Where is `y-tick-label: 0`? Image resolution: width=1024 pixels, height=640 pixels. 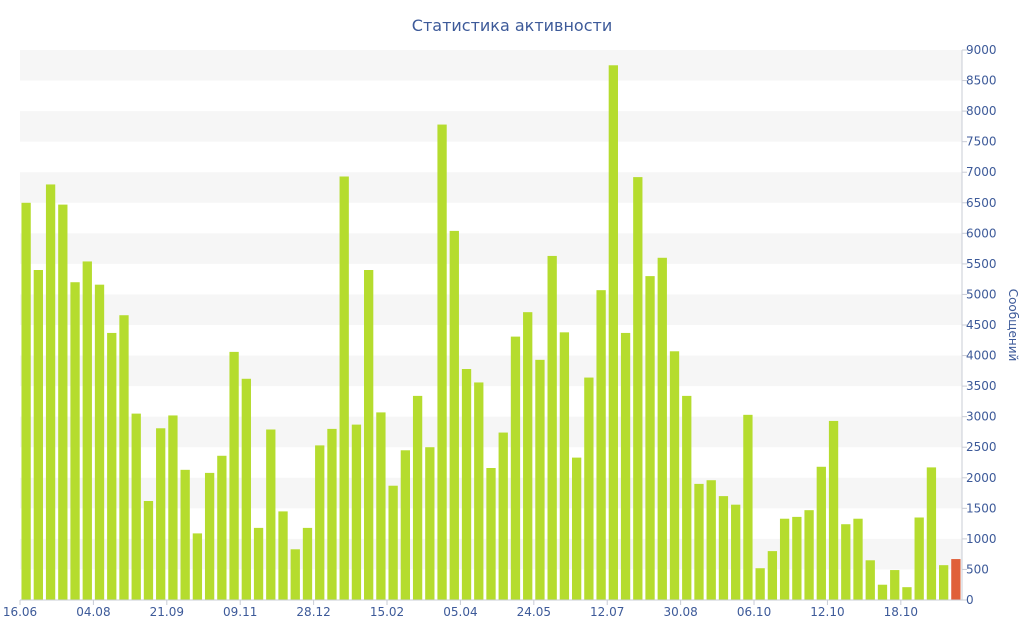
y-tick-label: 0 is located at coordinates (970, 600).